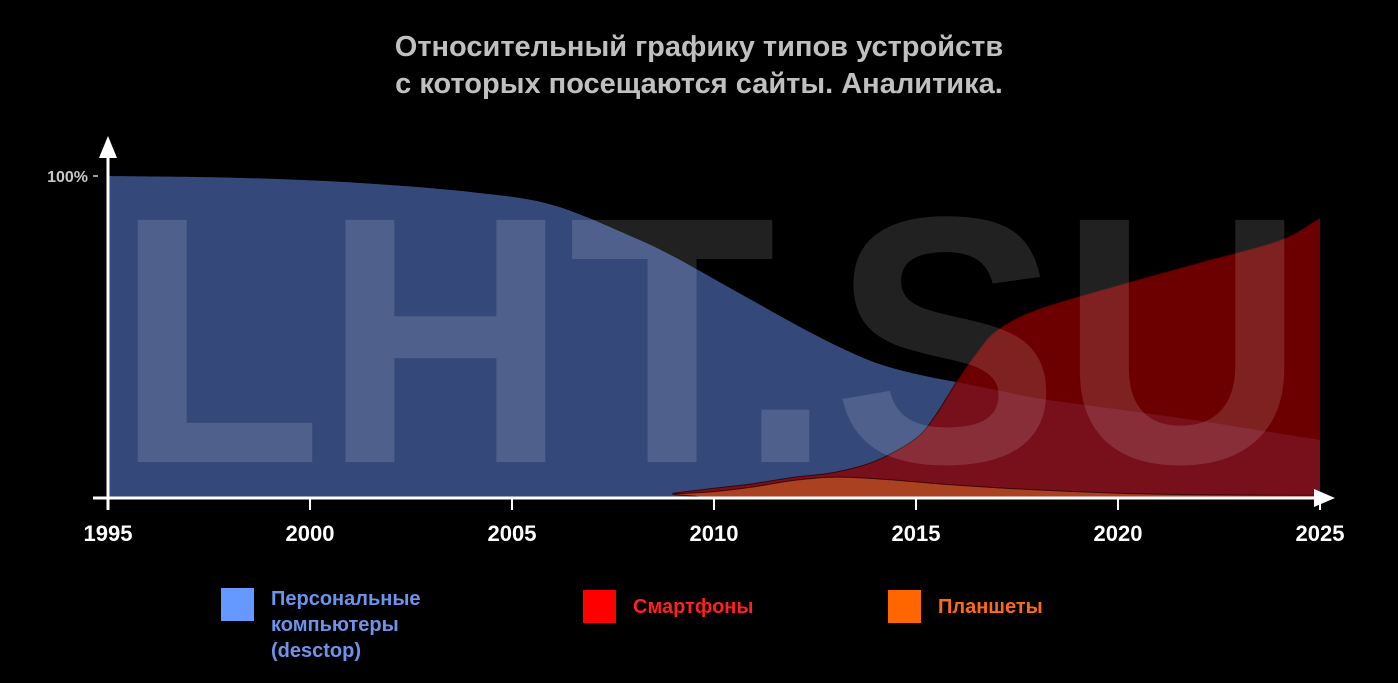 Image resolution: width=1398 pixels, height=683 pixels. Describe the element at coordinates (1118, 533) in the screenshot. I see `x-tick-label-2020: 2020` at that location.